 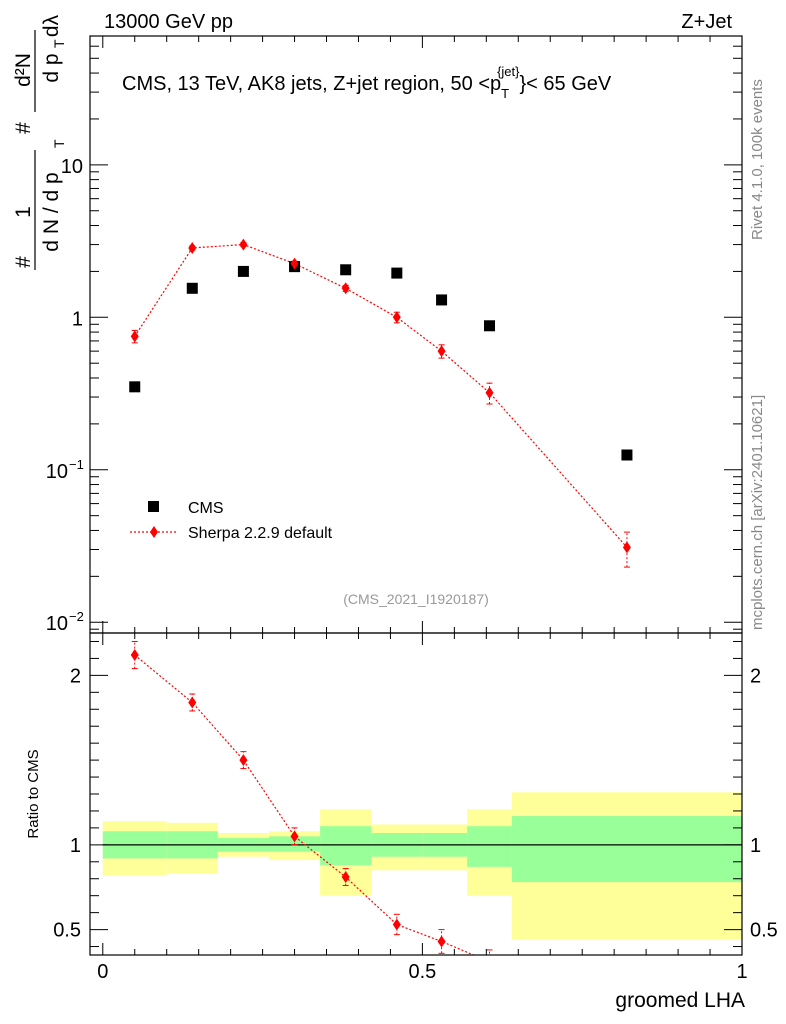 I want to click on ratio-series-lines, so click(x=305, y=804).